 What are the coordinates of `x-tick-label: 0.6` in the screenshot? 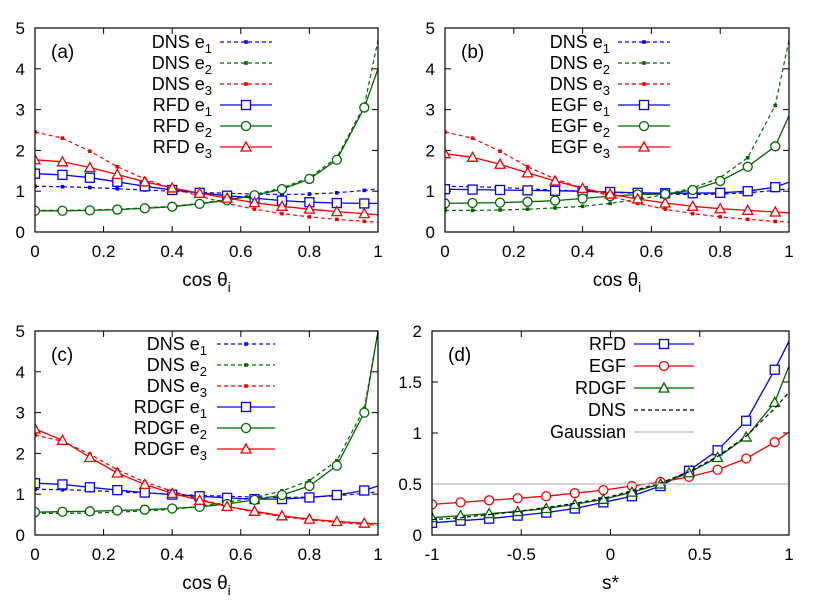 It's located at (652, 251).